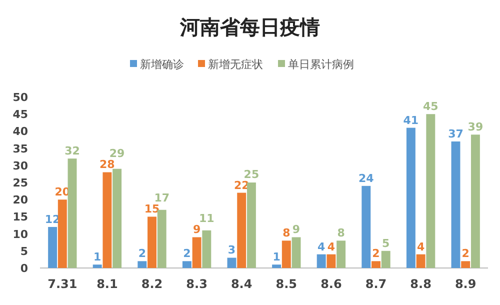  Describe the element at coordinates (386, 243) in the screenshot. I see `data-label: 5` at that location.